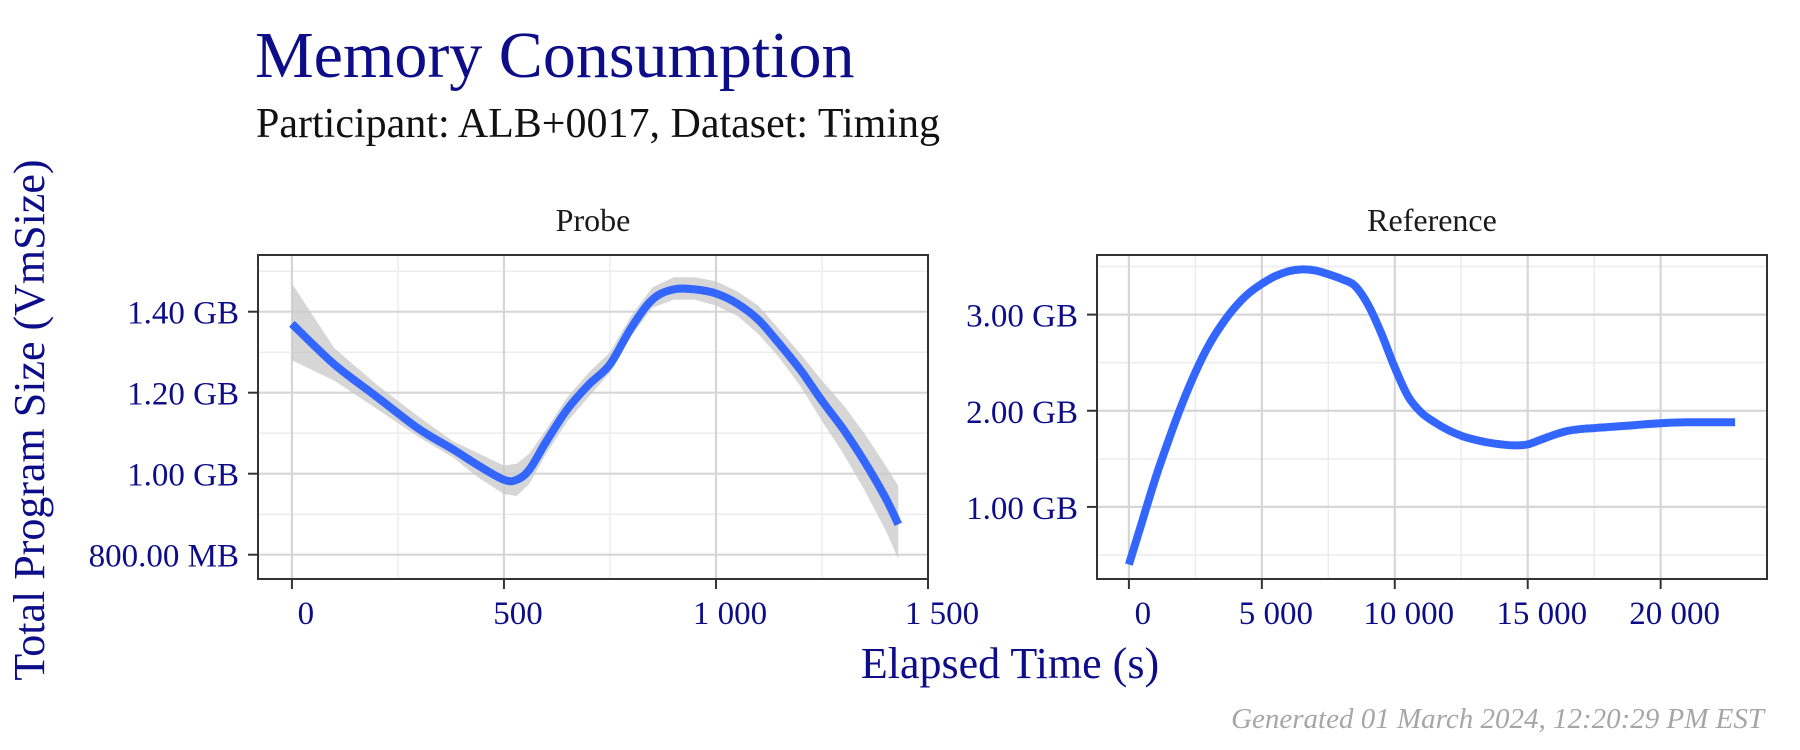 The height and width of the screenshot is (750, 1800). What do you see at coordinates (1497, 719) in the screenshot?
I see `generated-caption: Generated 01 March 2024, 12:20:29 PM EST` at bounding box center [1497, 719].